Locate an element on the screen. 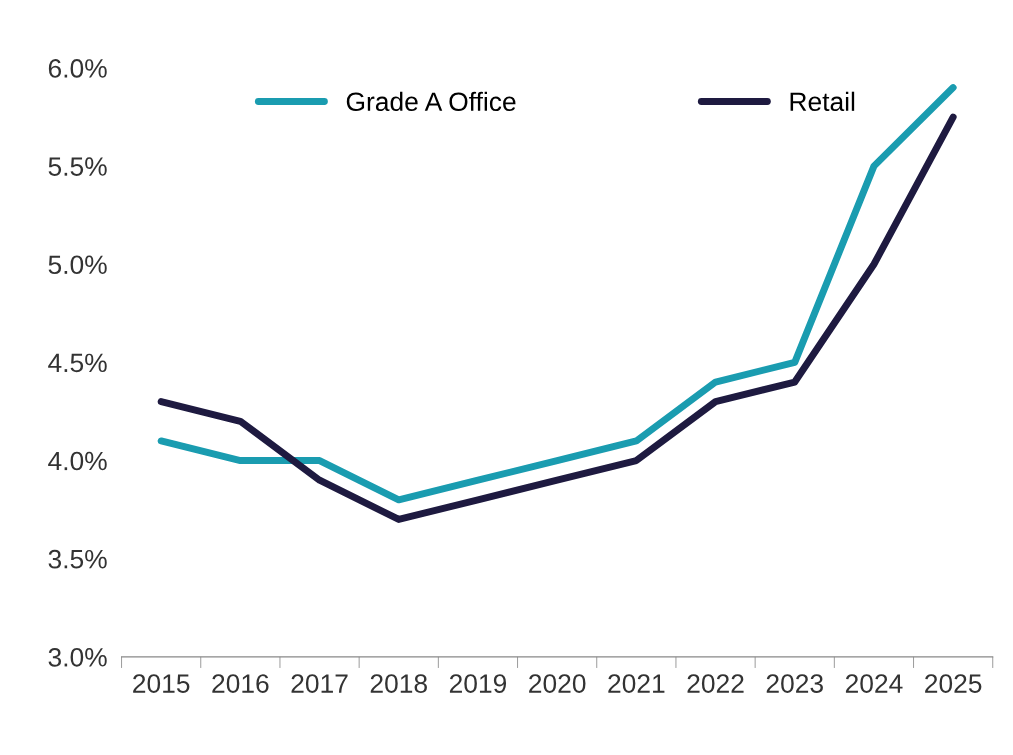 The height and width of the screenshot is (755, 1013). y-tick-label: 5.5% is located at coordinates (77, 166).